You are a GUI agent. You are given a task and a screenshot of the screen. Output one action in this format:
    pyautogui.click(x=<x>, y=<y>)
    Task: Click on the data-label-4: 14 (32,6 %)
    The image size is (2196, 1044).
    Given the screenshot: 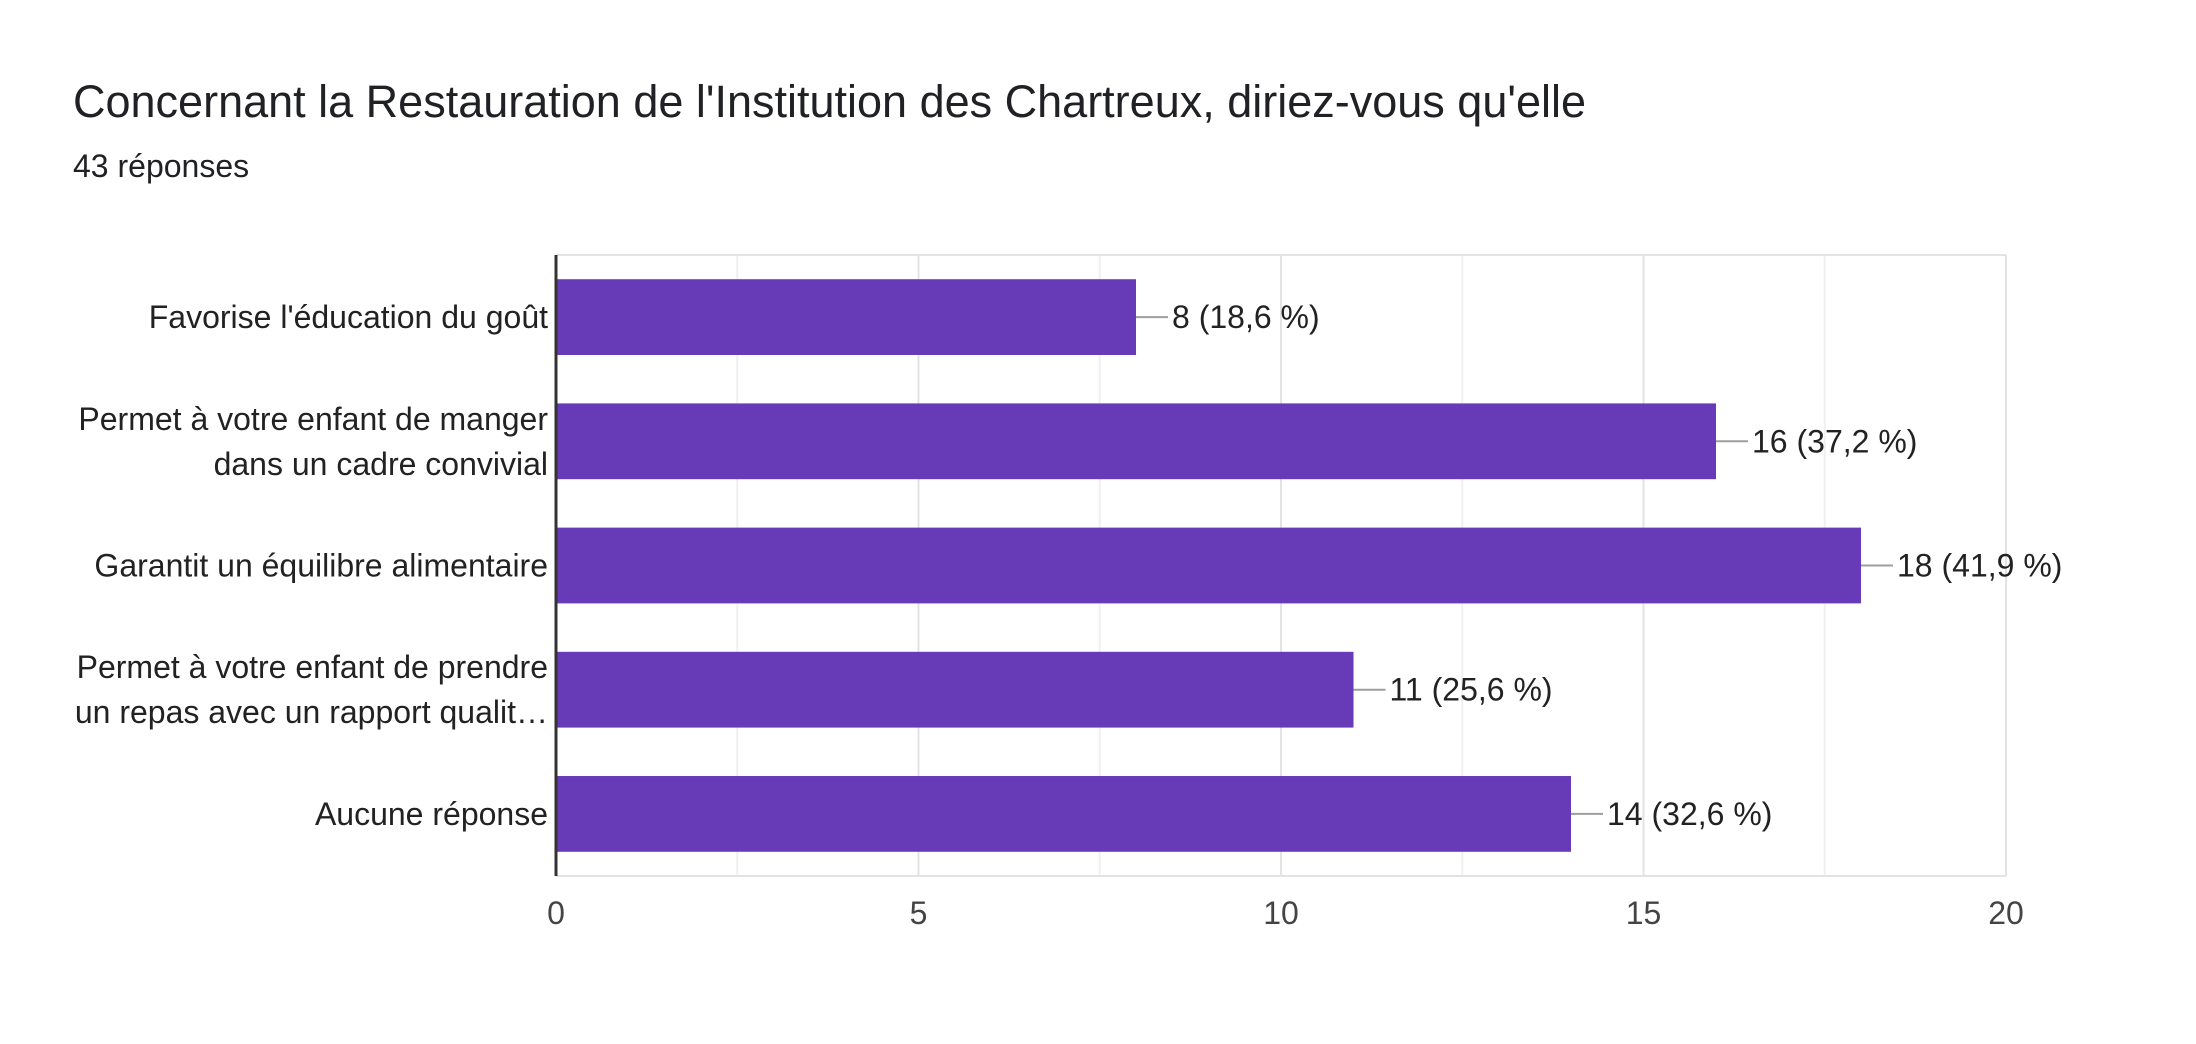 What is the action you would take?
    pyautogui.click(x=1689, y=814)
    